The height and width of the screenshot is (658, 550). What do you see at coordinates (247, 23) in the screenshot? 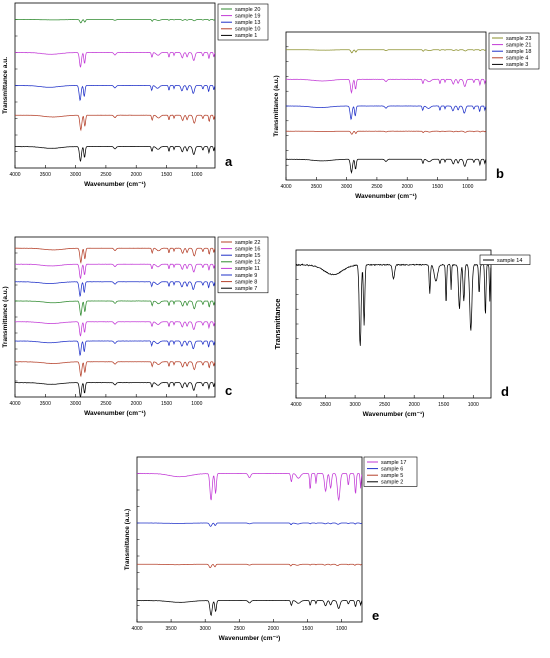
I see `legend-entry: sample 13` at bounding box center [247, 23].